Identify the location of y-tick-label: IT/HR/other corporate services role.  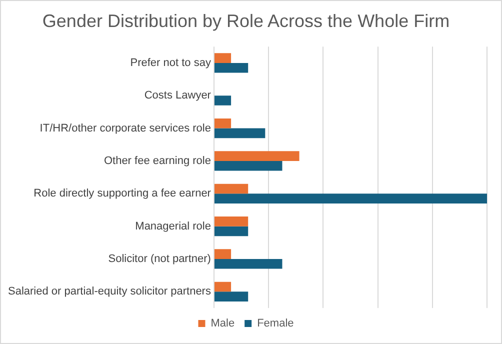
(125, 128).